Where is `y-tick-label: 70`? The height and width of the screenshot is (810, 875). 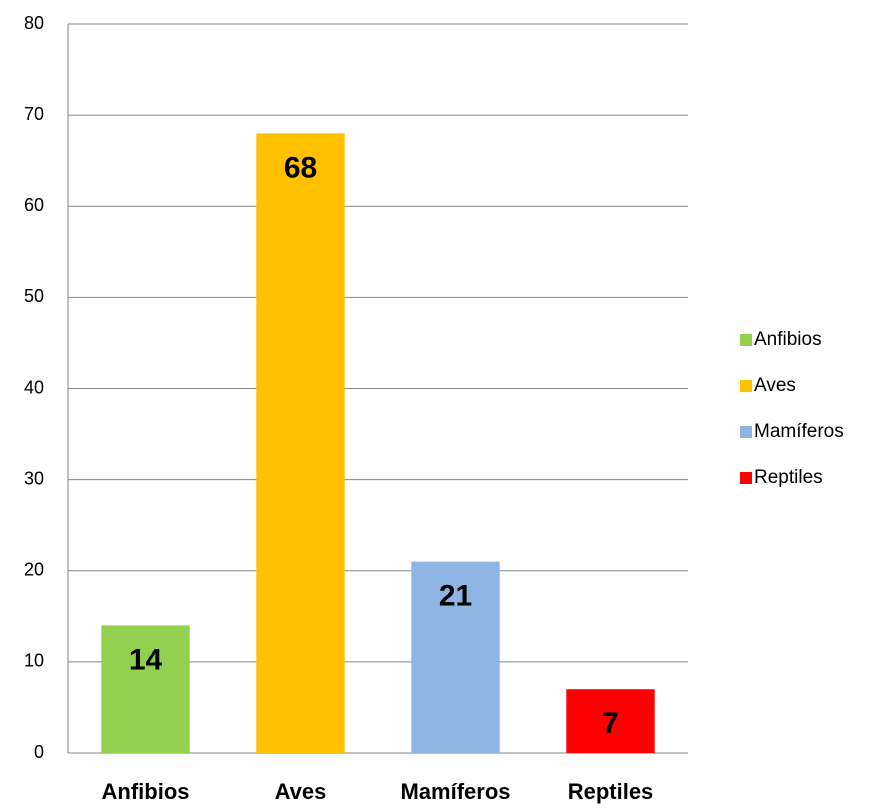 y-tick-label: 70 is located at coordinates (34, 114).